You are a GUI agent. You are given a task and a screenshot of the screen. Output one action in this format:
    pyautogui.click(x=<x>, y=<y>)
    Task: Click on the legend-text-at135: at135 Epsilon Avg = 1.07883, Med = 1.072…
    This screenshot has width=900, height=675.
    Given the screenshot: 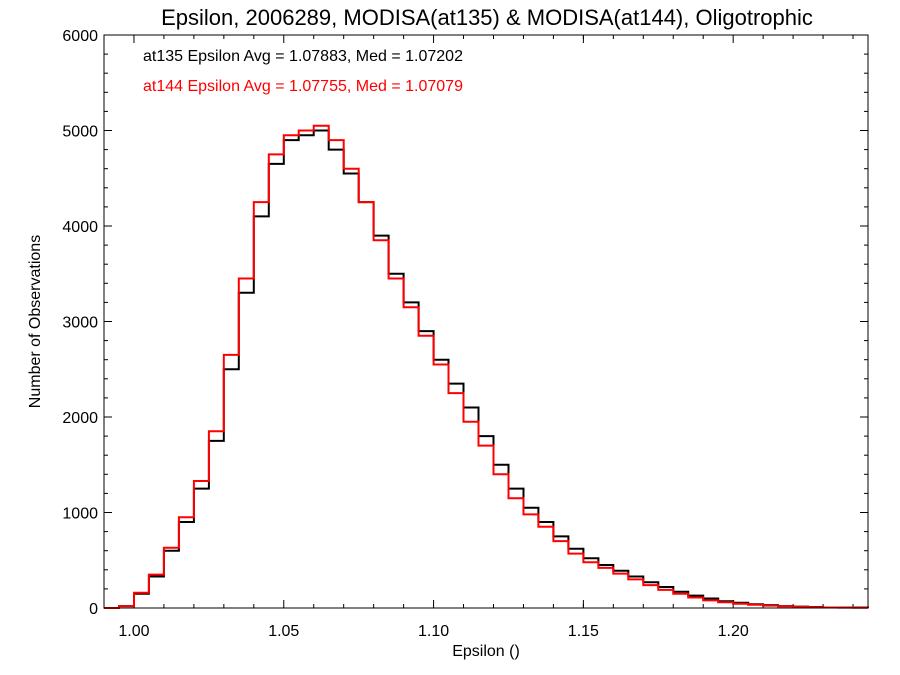 What is the action you would take?
    pyautogui.click(x=303, y=56)
    